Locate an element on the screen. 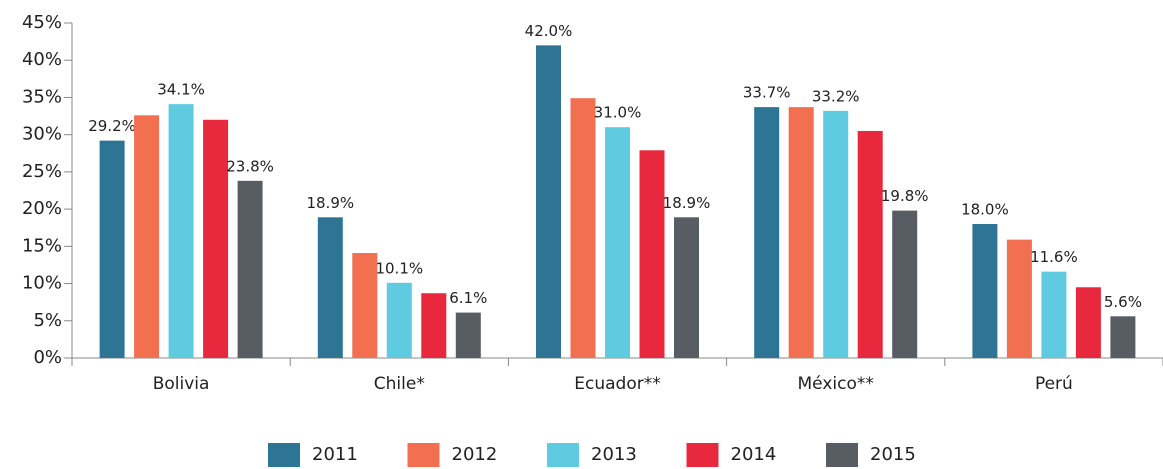  value-label: 23.8% is located at coordinates (250, 166).